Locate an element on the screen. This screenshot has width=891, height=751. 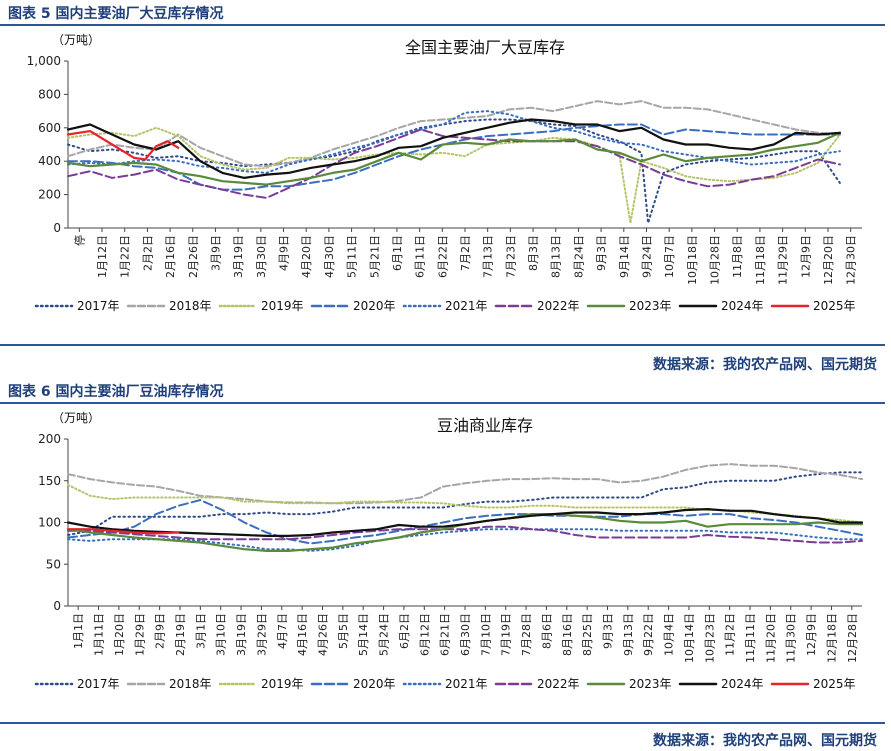
x-tick-label: 3月9日 is located at coordinates (215, 253).